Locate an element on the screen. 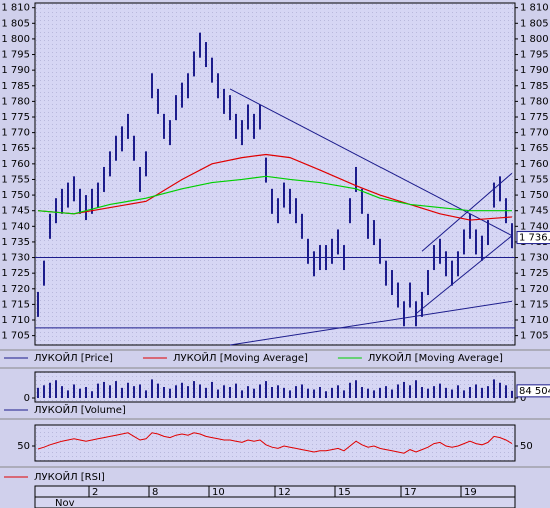  x-month-label: Nov is located at coordinates (65, 503).